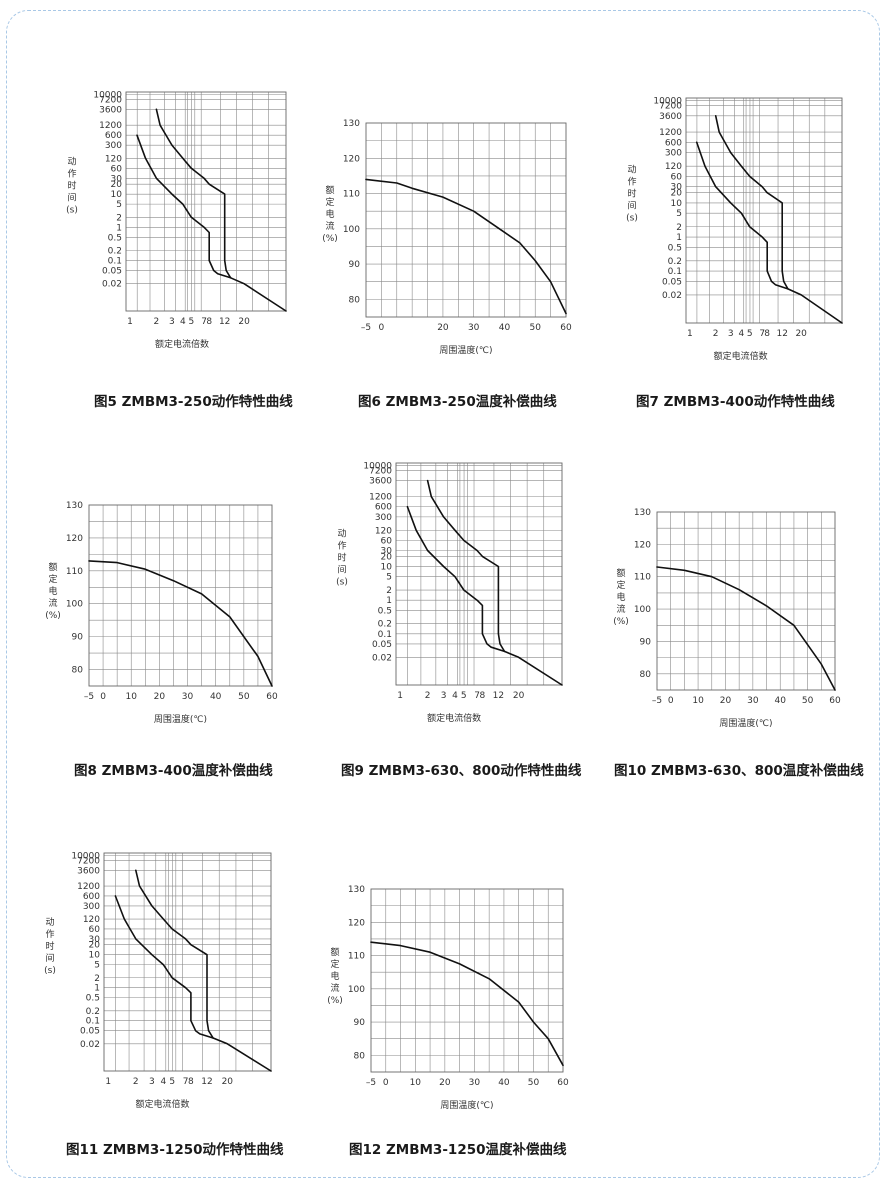  Describe the element at coordinates (117, 179) in the screenshot. I see `fig5-ytick: 30` at that location.